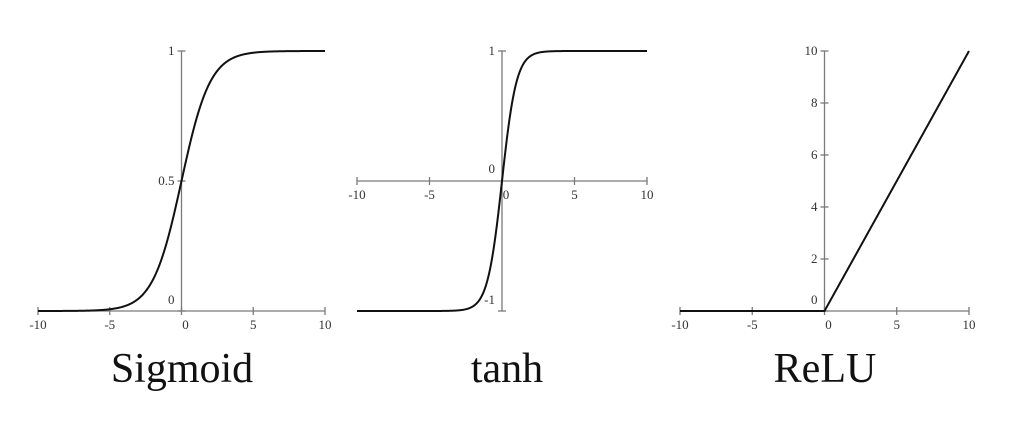 This screenshot has height=422, width=1014. Describe the element at coordinates (814, 258) in the screenshot. I see `relu-y-tick-label: 2` at that location.